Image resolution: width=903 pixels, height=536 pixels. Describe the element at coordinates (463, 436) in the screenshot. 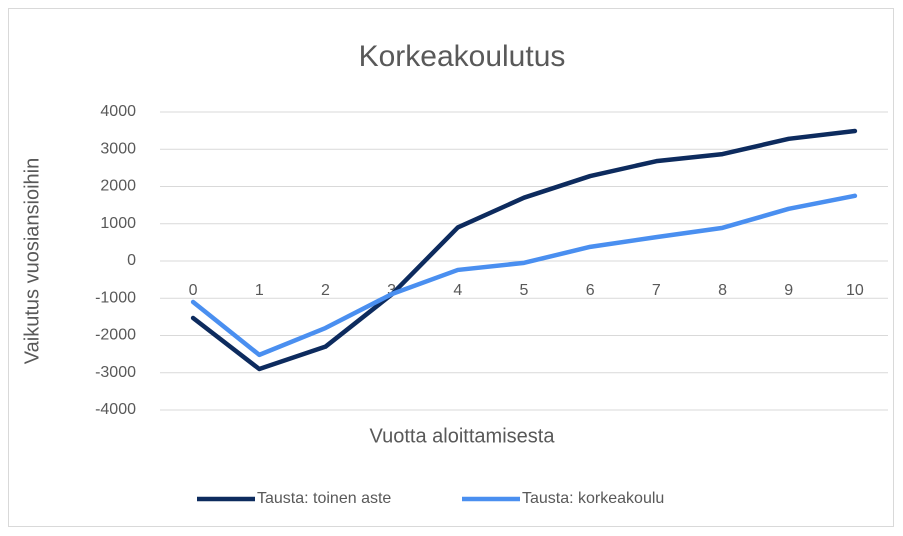

I see `x-axis-label: Vuotta aloittamisesta` at that location.